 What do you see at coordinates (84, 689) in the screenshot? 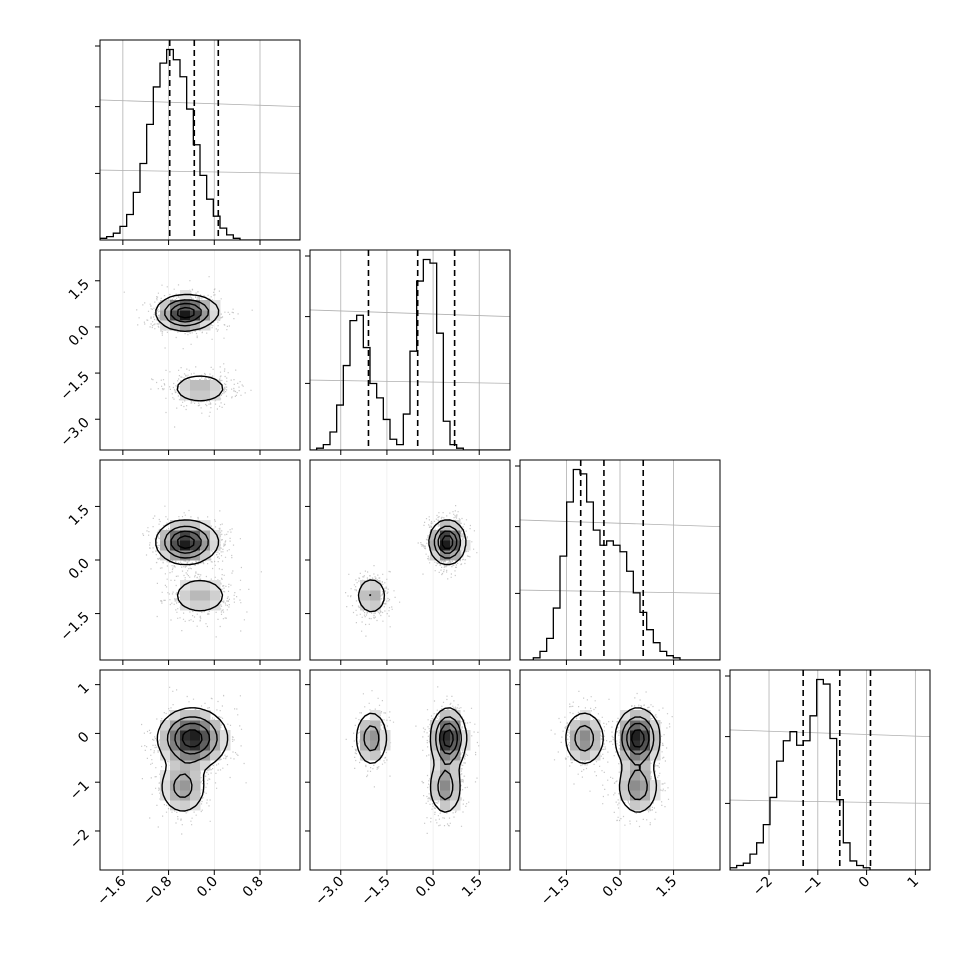
I see `y-tick-label: 1` at bounding box center [84, 689].